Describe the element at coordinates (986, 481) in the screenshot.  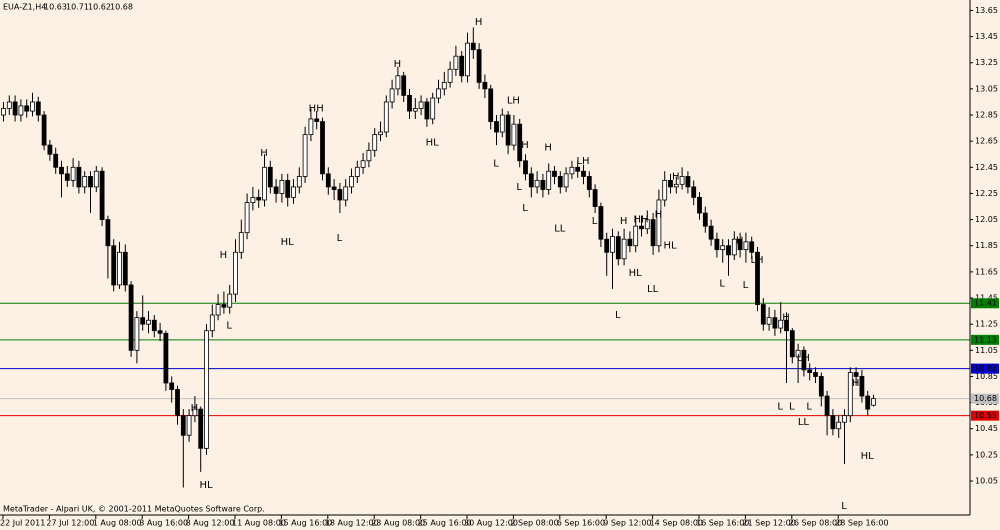
I see `y-tick-label: 10.05` at that location.